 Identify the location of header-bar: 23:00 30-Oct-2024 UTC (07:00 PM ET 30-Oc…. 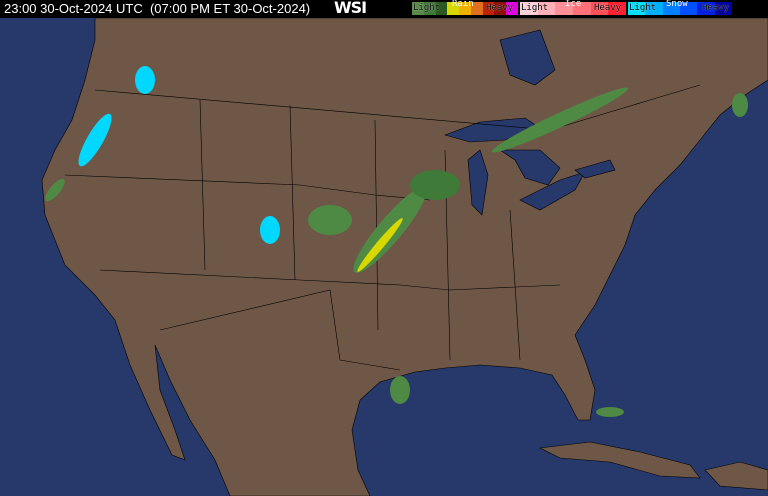
(384, 9).